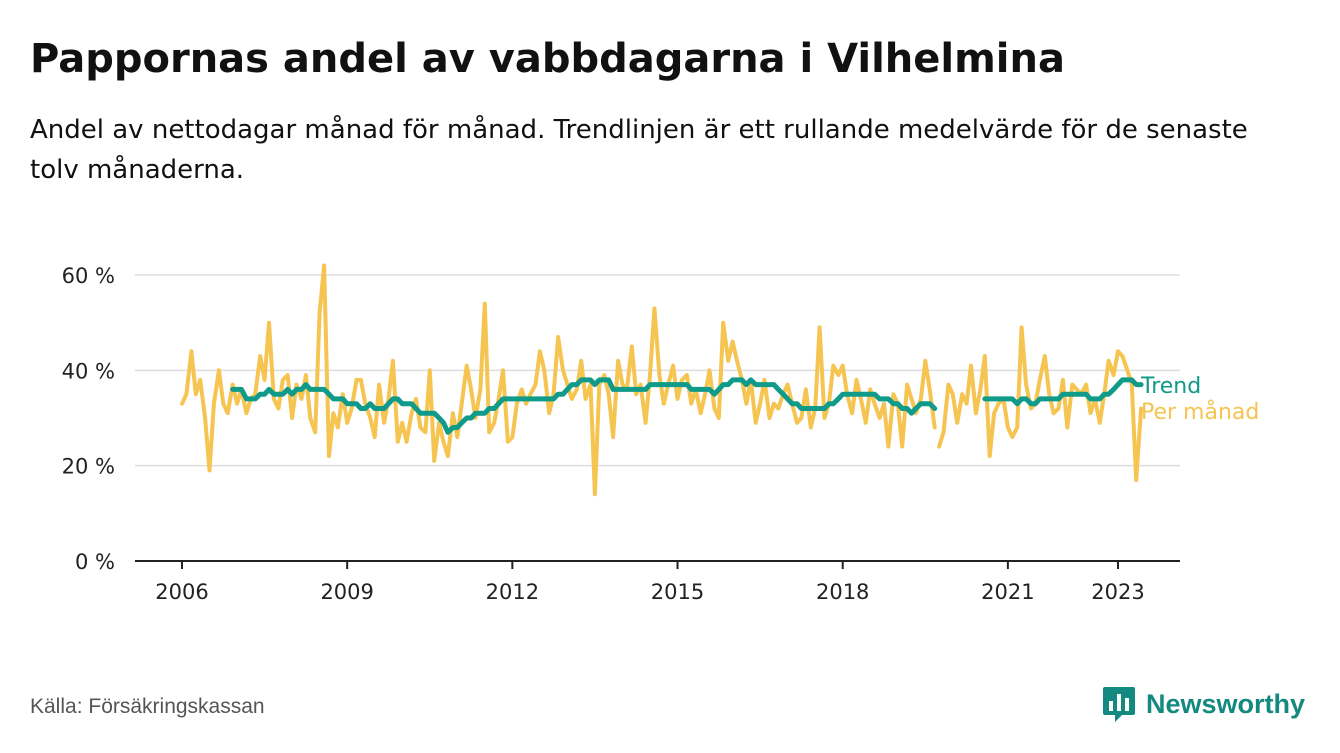 The width and height of the screenshot is (1340, 753). I want to click on x-tick-label: 2023, so click(1117, 592).